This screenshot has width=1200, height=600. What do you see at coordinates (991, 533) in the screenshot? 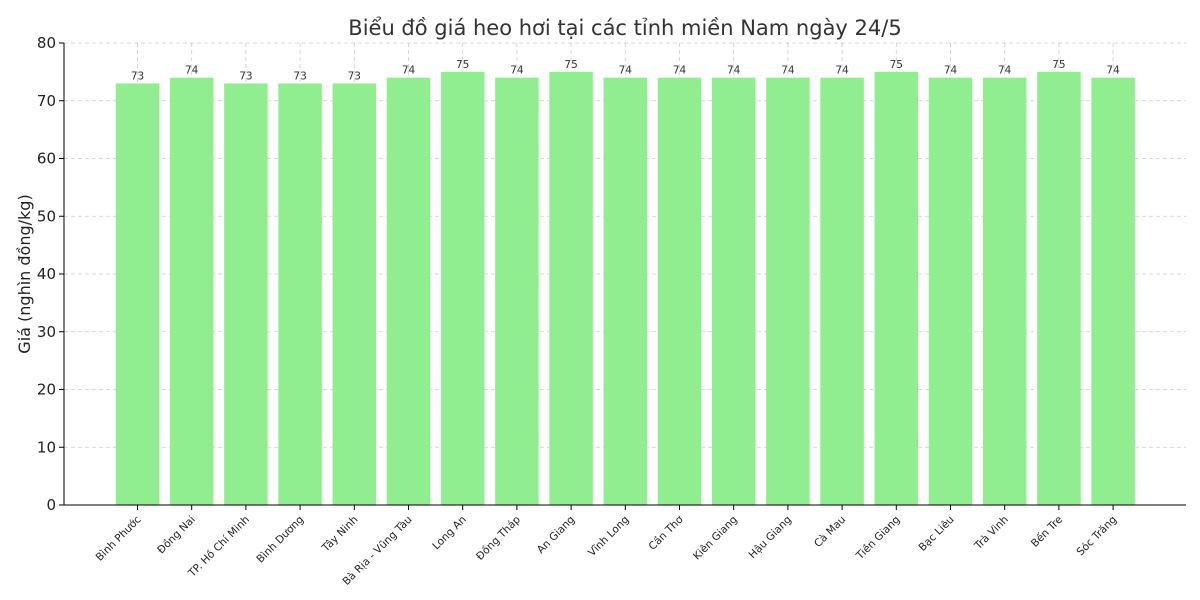
I see `x-tick-label: Trà Vinh` at bounding box center [991, 533].